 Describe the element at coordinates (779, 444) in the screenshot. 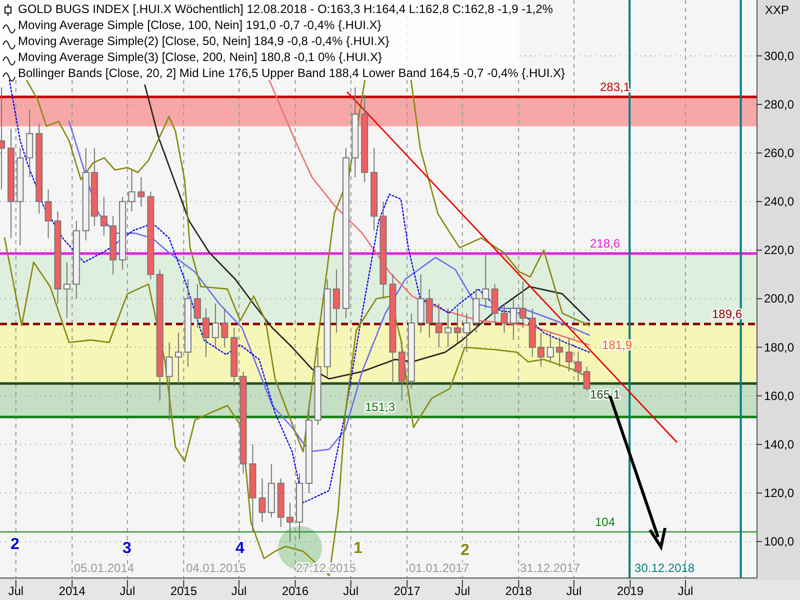

I see `y-tick-label: 140,0` at that location.